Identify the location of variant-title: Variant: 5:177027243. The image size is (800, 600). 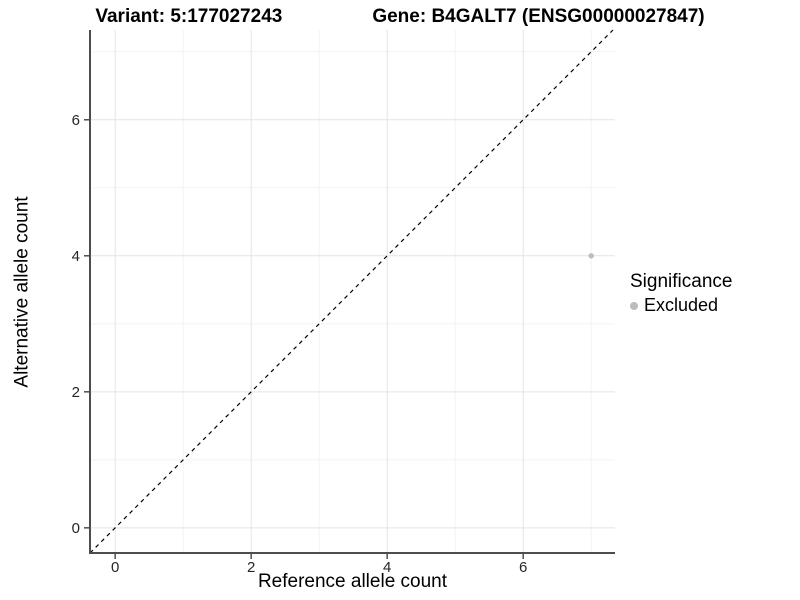
(189, 16).